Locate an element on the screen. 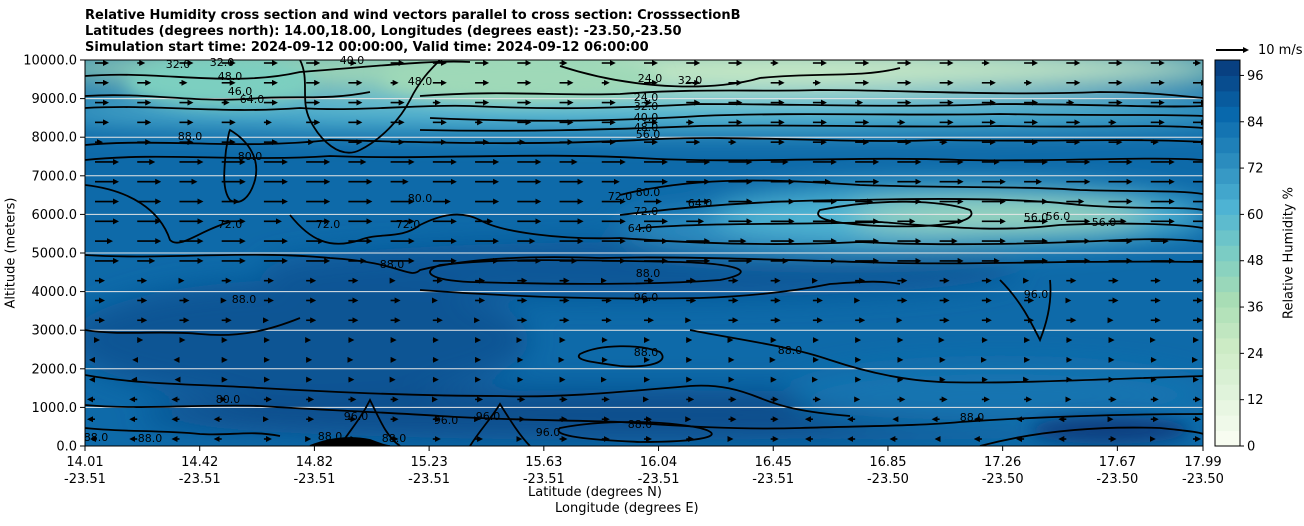 The width and height of the screenshot is (1304, 526). x-tick-label-lat: 17.67 is located at coordinates (1117, 462).